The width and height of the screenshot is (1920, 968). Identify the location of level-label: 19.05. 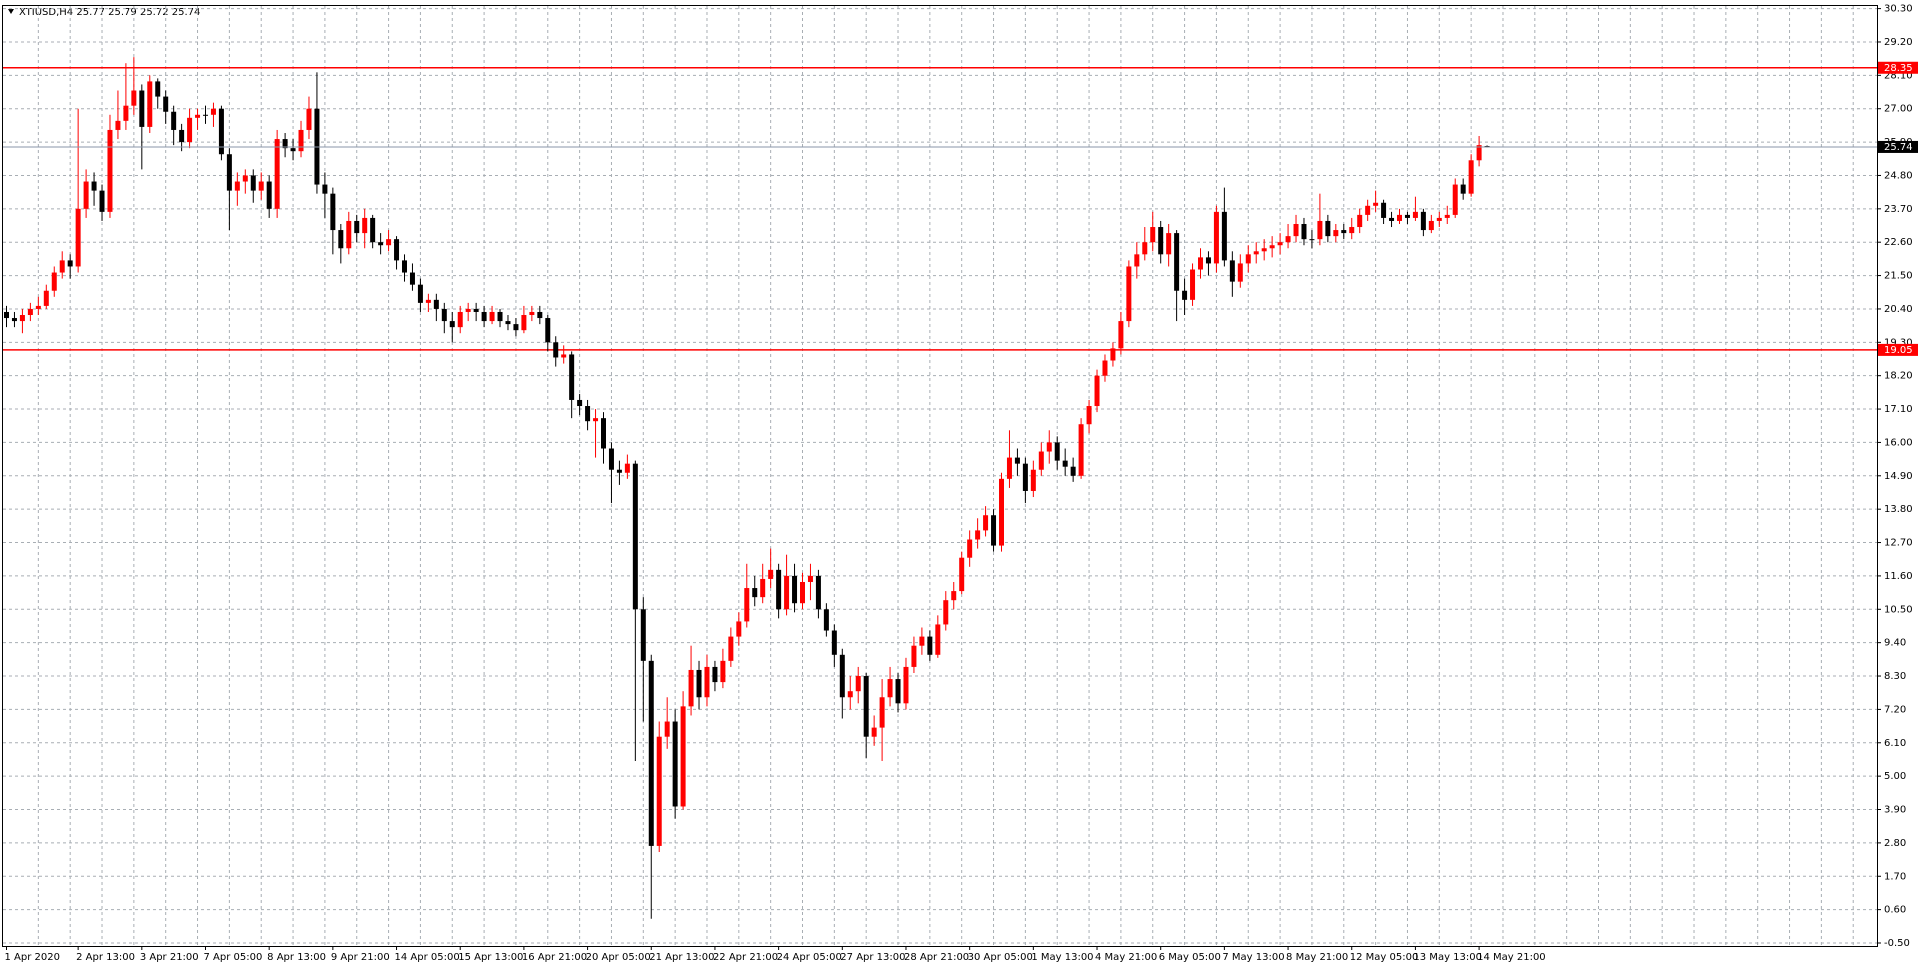
(1898, 350).